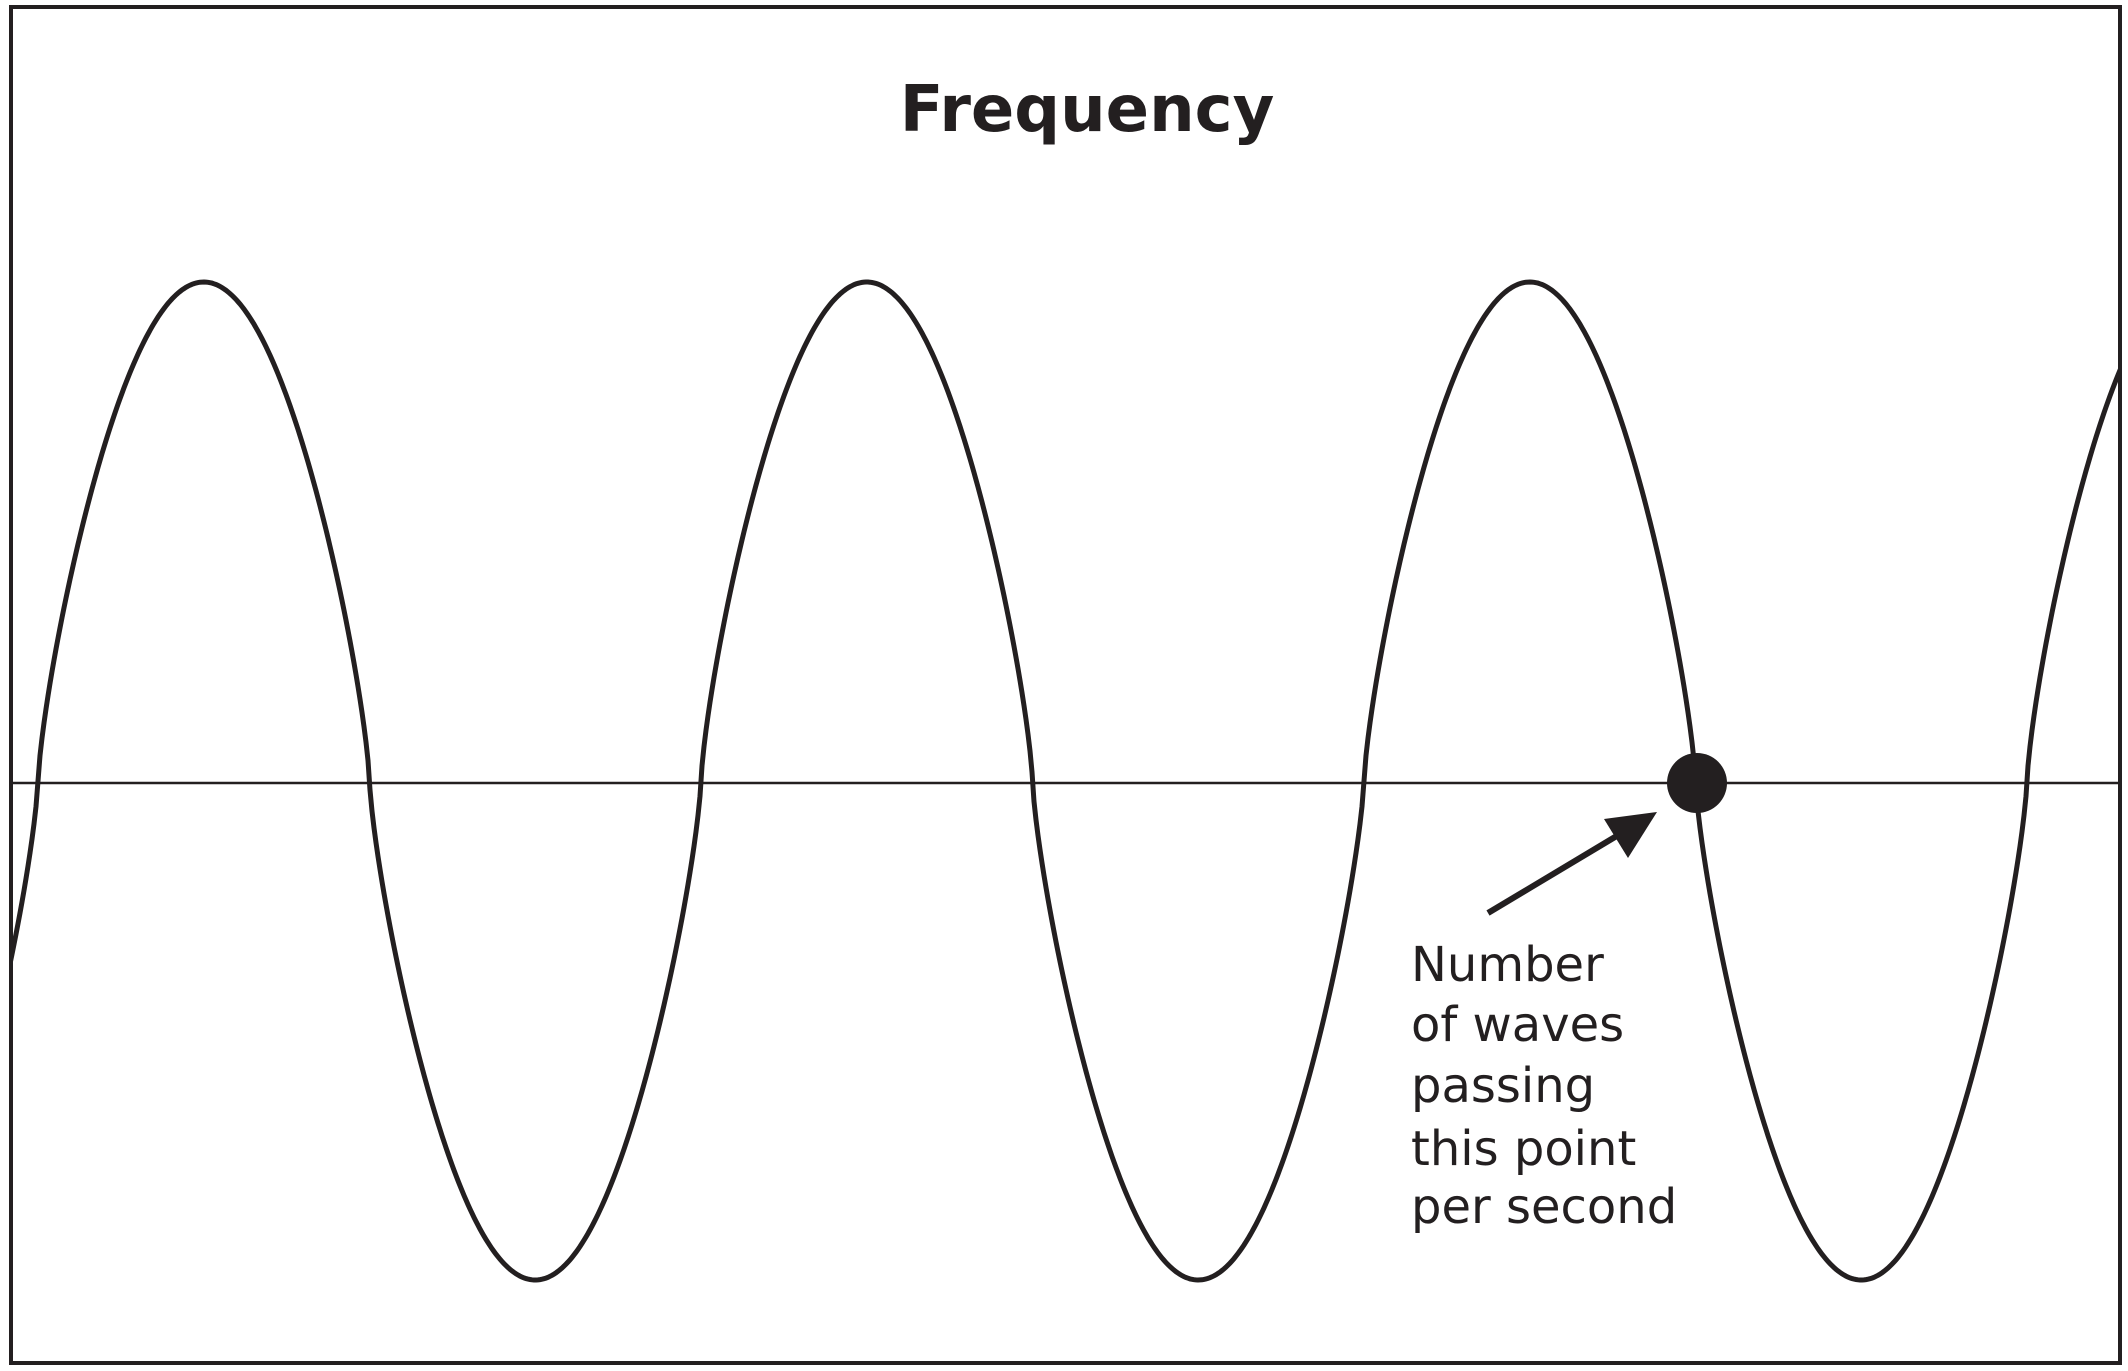 The width and height of the screenshot is (2128, 1371). Describe the element at coordinates (1697, 783) in the screenshot. I see `reference-point` at that location.